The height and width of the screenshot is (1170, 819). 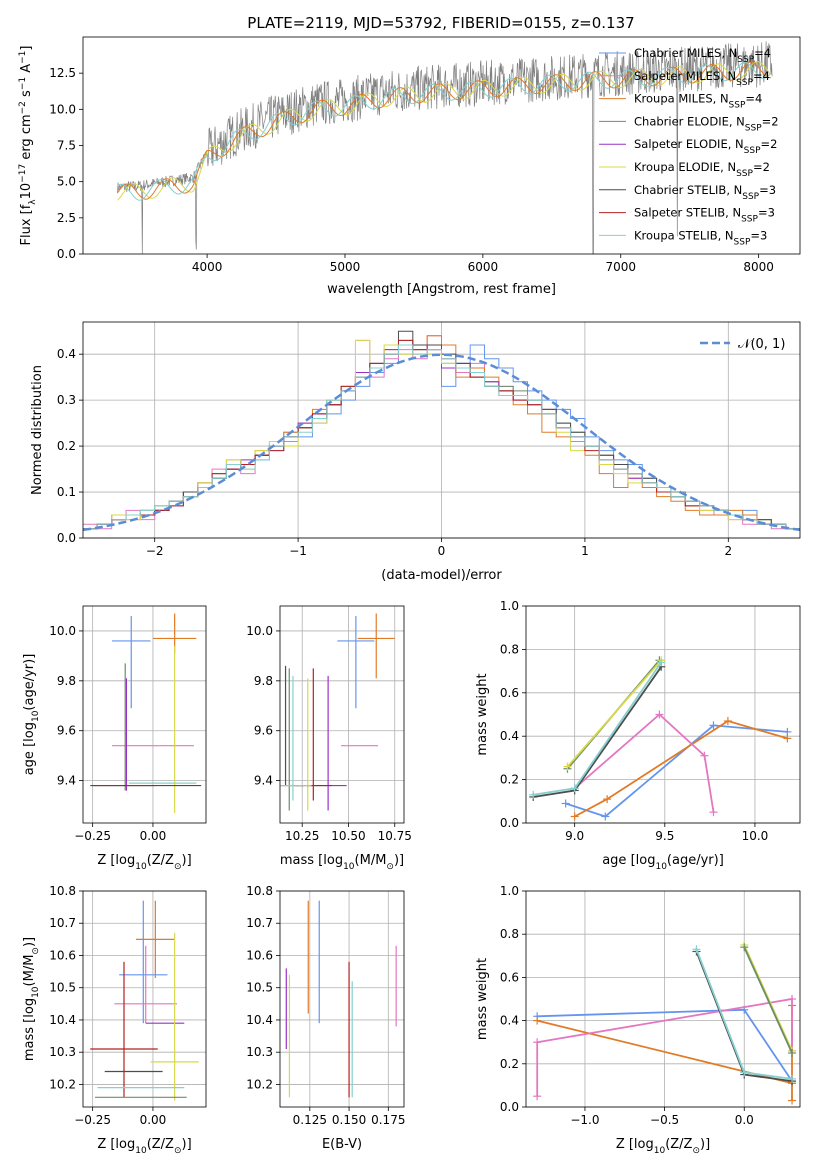 I want to click on legend-entry: Chabrier ELODIE, NSSP=2, so click(x=706, y=123).